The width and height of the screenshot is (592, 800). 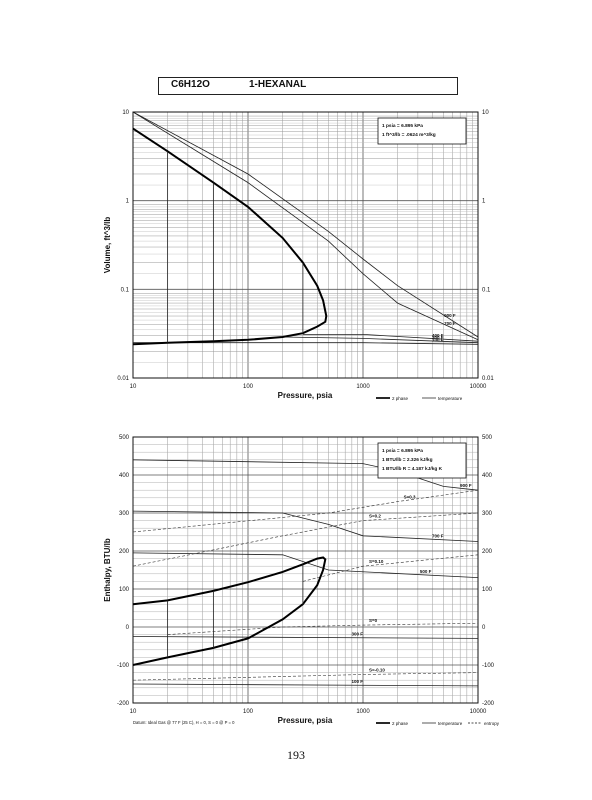 I want to click on y-tick-label: 0.01, so click(x=123, y=379).